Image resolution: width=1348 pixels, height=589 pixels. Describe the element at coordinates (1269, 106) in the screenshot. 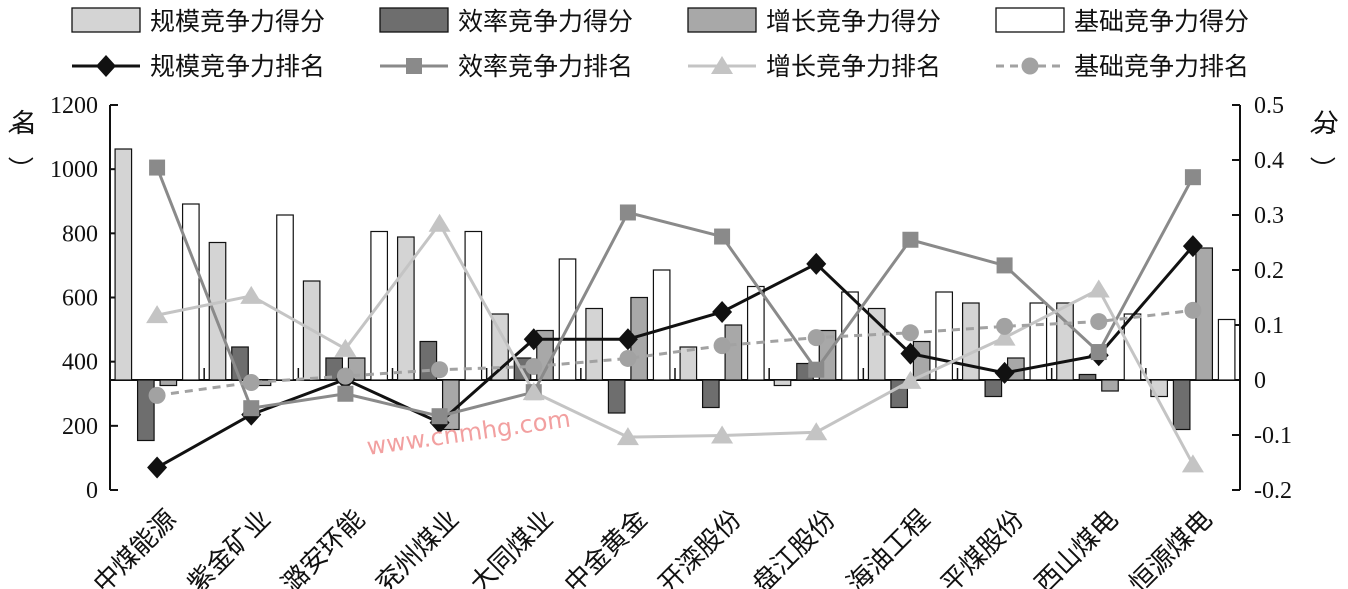

I see `right-axis-tick-label: 0.5` at that location.